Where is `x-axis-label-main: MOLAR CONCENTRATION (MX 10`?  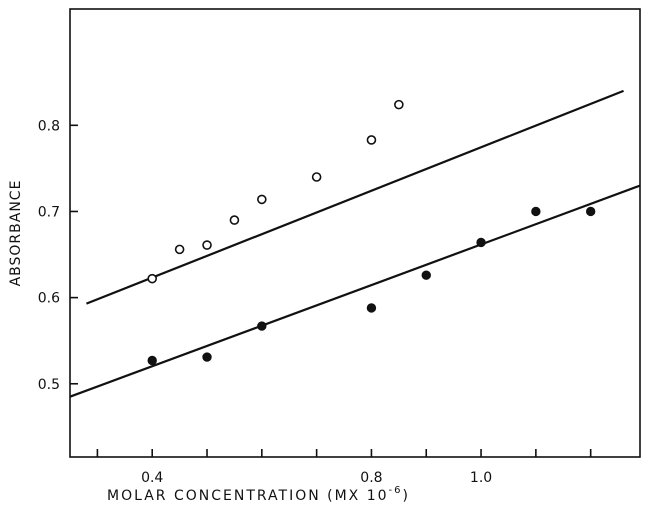
x-axis-label-main: MOLAR CONCENTRATION (MX 10 is located at coordinates (248, 496).